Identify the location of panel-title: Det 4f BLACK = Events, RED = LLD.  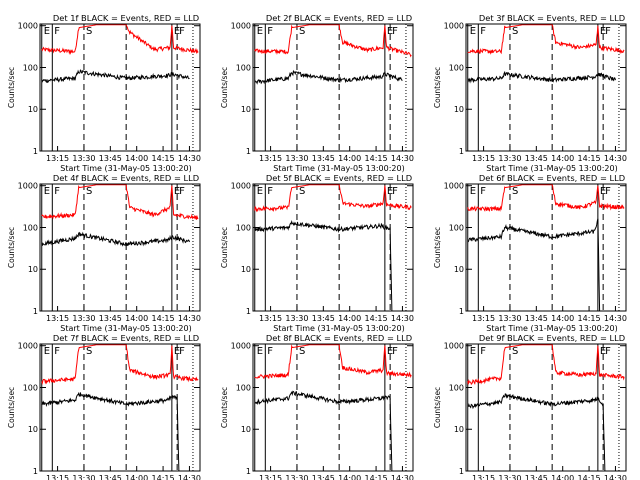
(126, 178).